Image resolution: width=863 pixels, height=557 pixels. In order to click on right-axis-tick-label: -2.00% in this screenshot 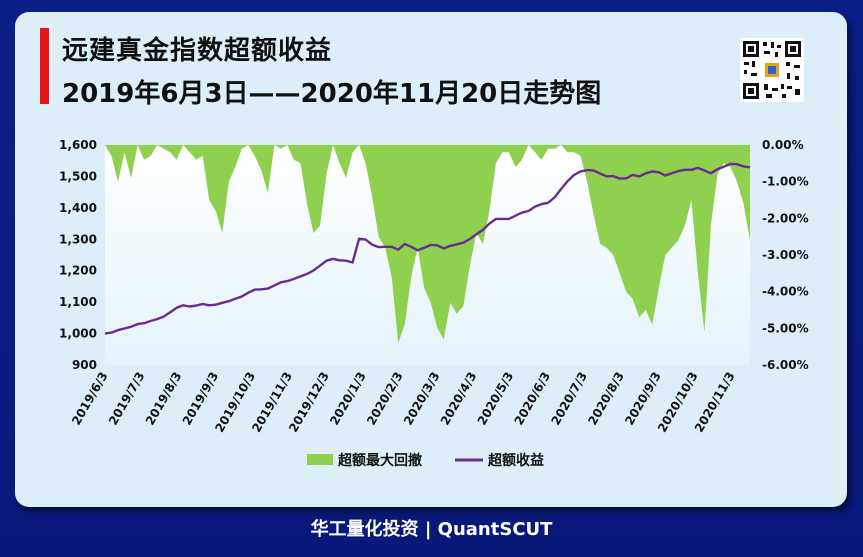, I will do `click(785, 218)`.